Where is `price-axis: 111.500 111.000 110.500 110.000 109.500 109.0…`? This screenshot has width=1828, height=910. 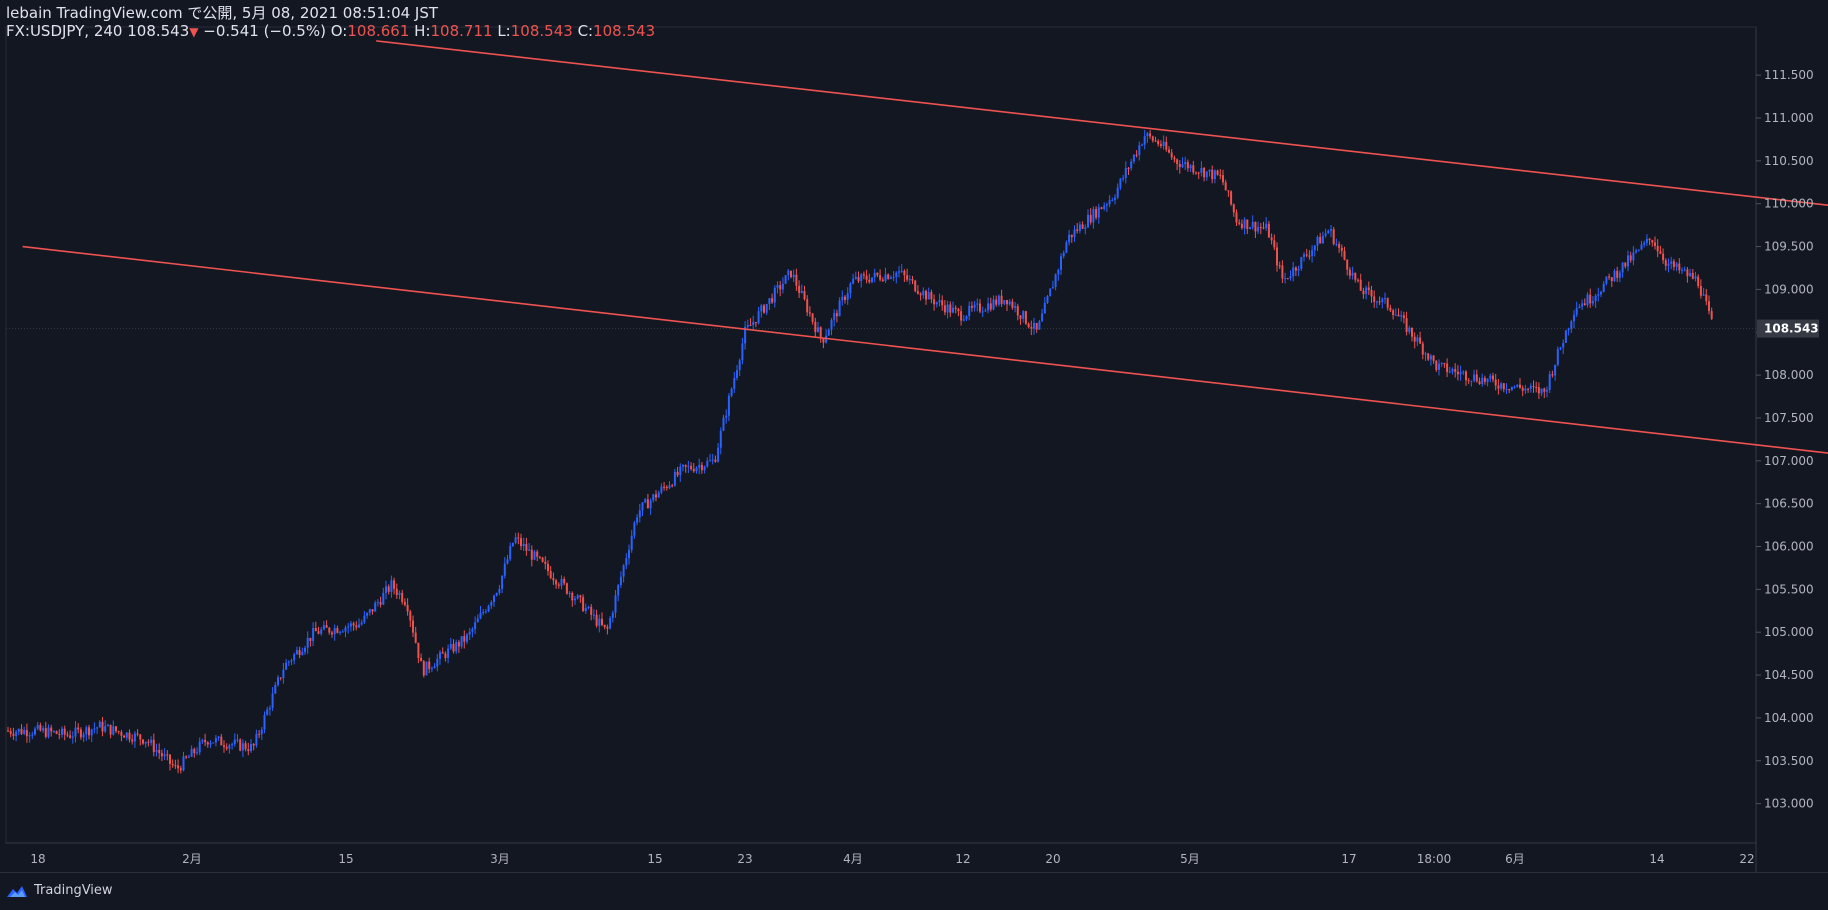 price-axis: 111.500 111.000 110.500 110.000 109.500 109.0… is located at coordinates (1785, 439).